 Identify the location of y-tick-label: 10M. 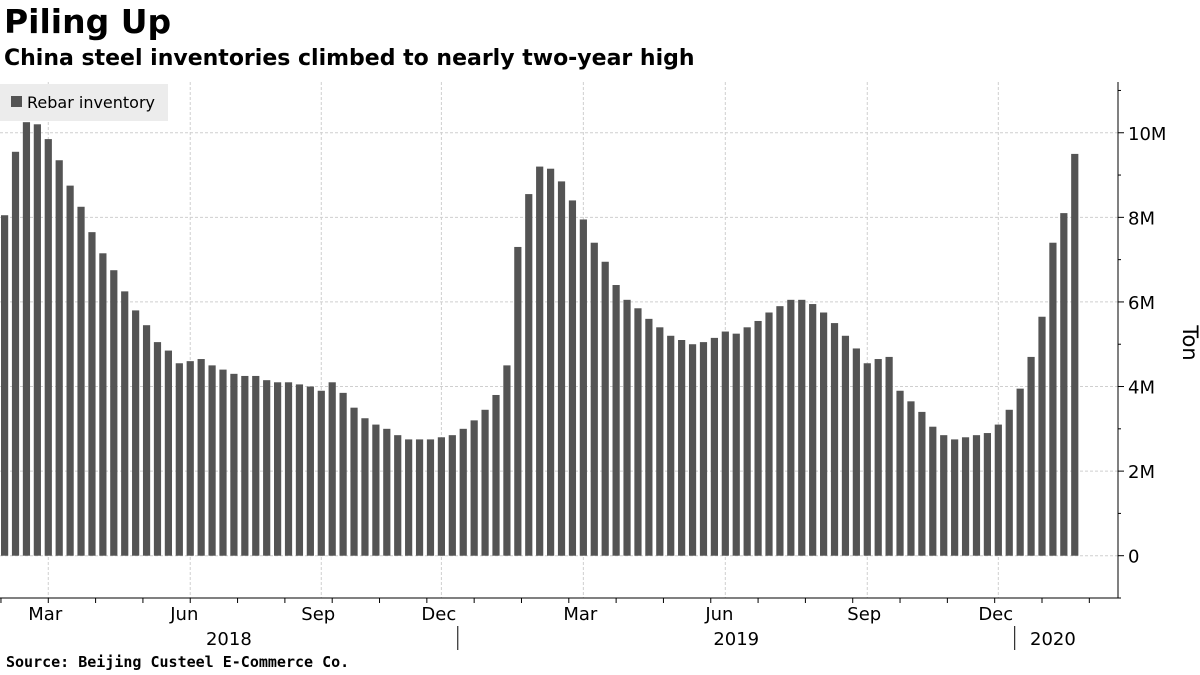
(1147, 134).